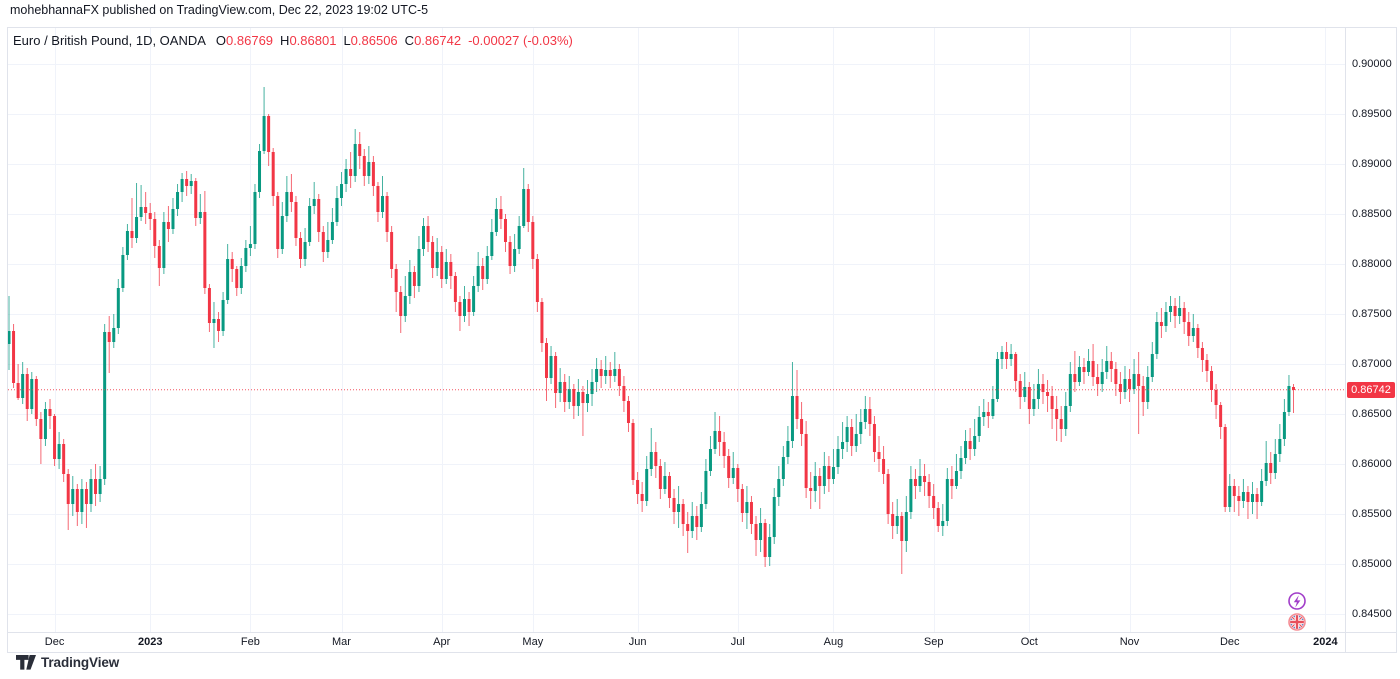 This screenshot has width=1400, height=679. Describe the element at coordinates (1297, 622) in the screenshot. I see `uk-flag-event-icon` at that location.